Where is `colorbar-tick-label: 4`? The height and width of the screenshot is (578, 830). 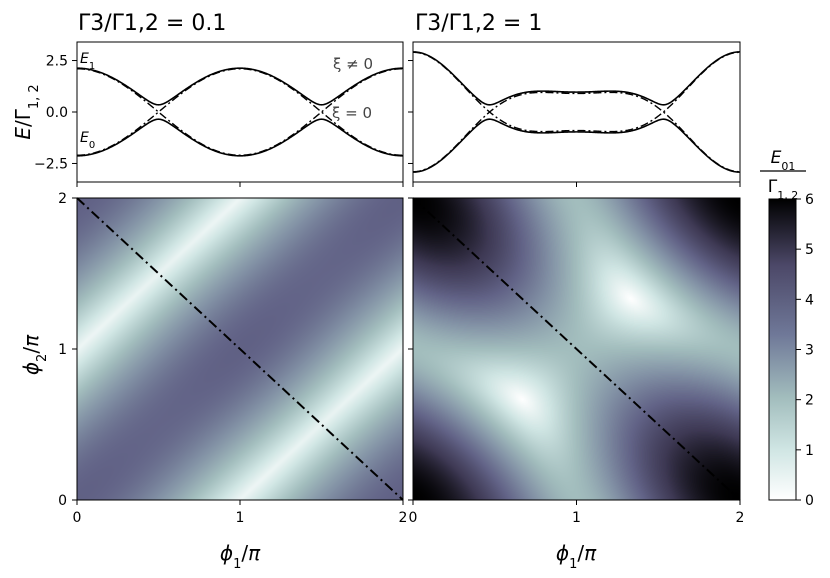 colorbar-tick-label: 4 is located at coordinates (809, 300).